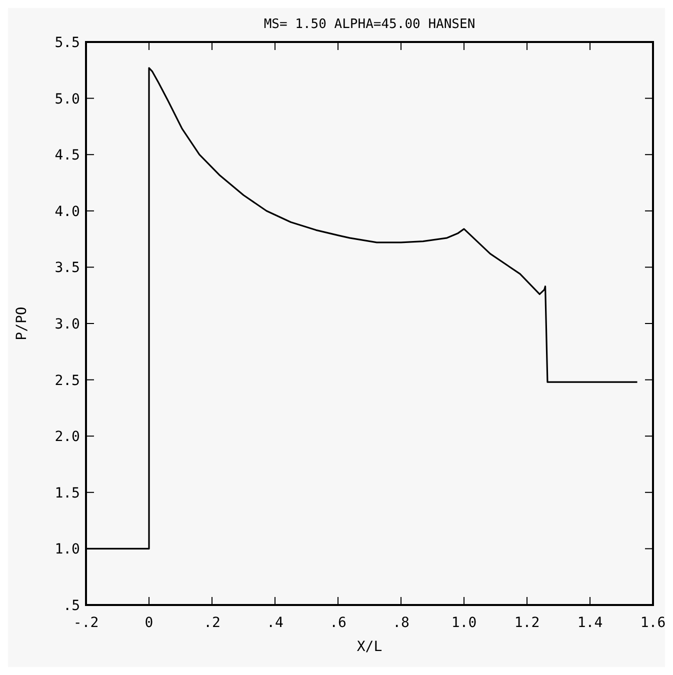 This screenshot has width=673, height=675. What do you see at coordinates (22, 323) in the screenshot?
I see `y-axis-title: P/PO` at bounding box center [22, 323].